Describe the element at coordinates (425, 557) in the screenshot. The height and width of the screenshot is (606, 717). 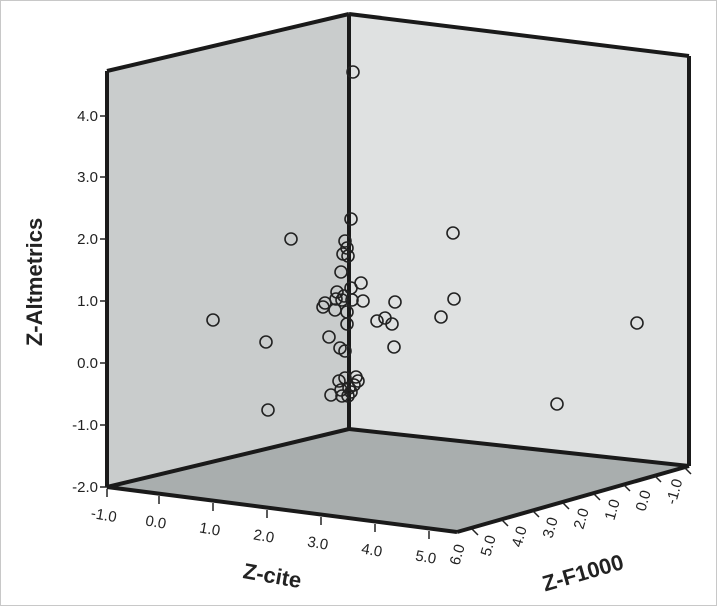
I see `x-tick-label: 5.0` at that location.